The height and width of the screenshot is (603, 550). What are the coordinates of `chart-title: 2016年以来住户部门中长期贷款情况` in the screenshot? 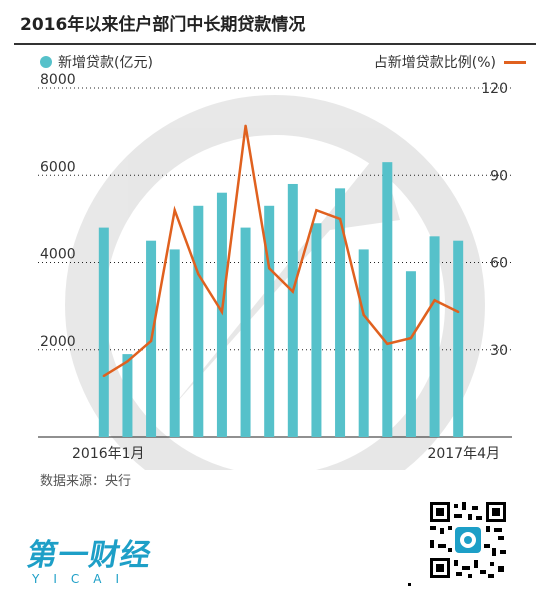 It's located at (163, 25).